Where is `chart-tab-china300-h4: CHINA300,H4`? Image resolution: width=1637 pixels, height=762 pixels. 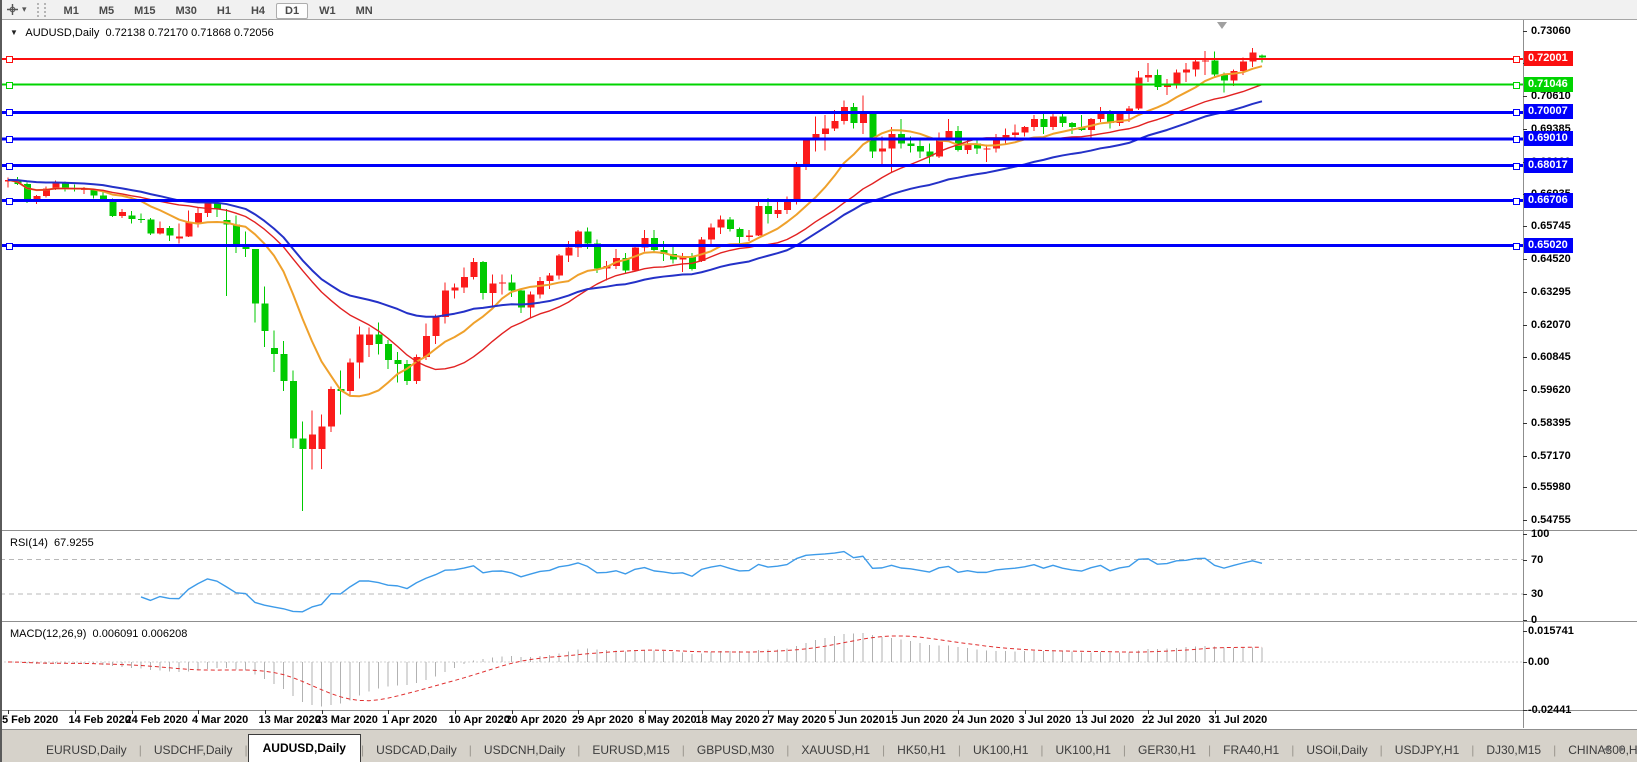
chart-tab-china300-h4: CHINA300,H4 is located at coordinates (1602, 750).